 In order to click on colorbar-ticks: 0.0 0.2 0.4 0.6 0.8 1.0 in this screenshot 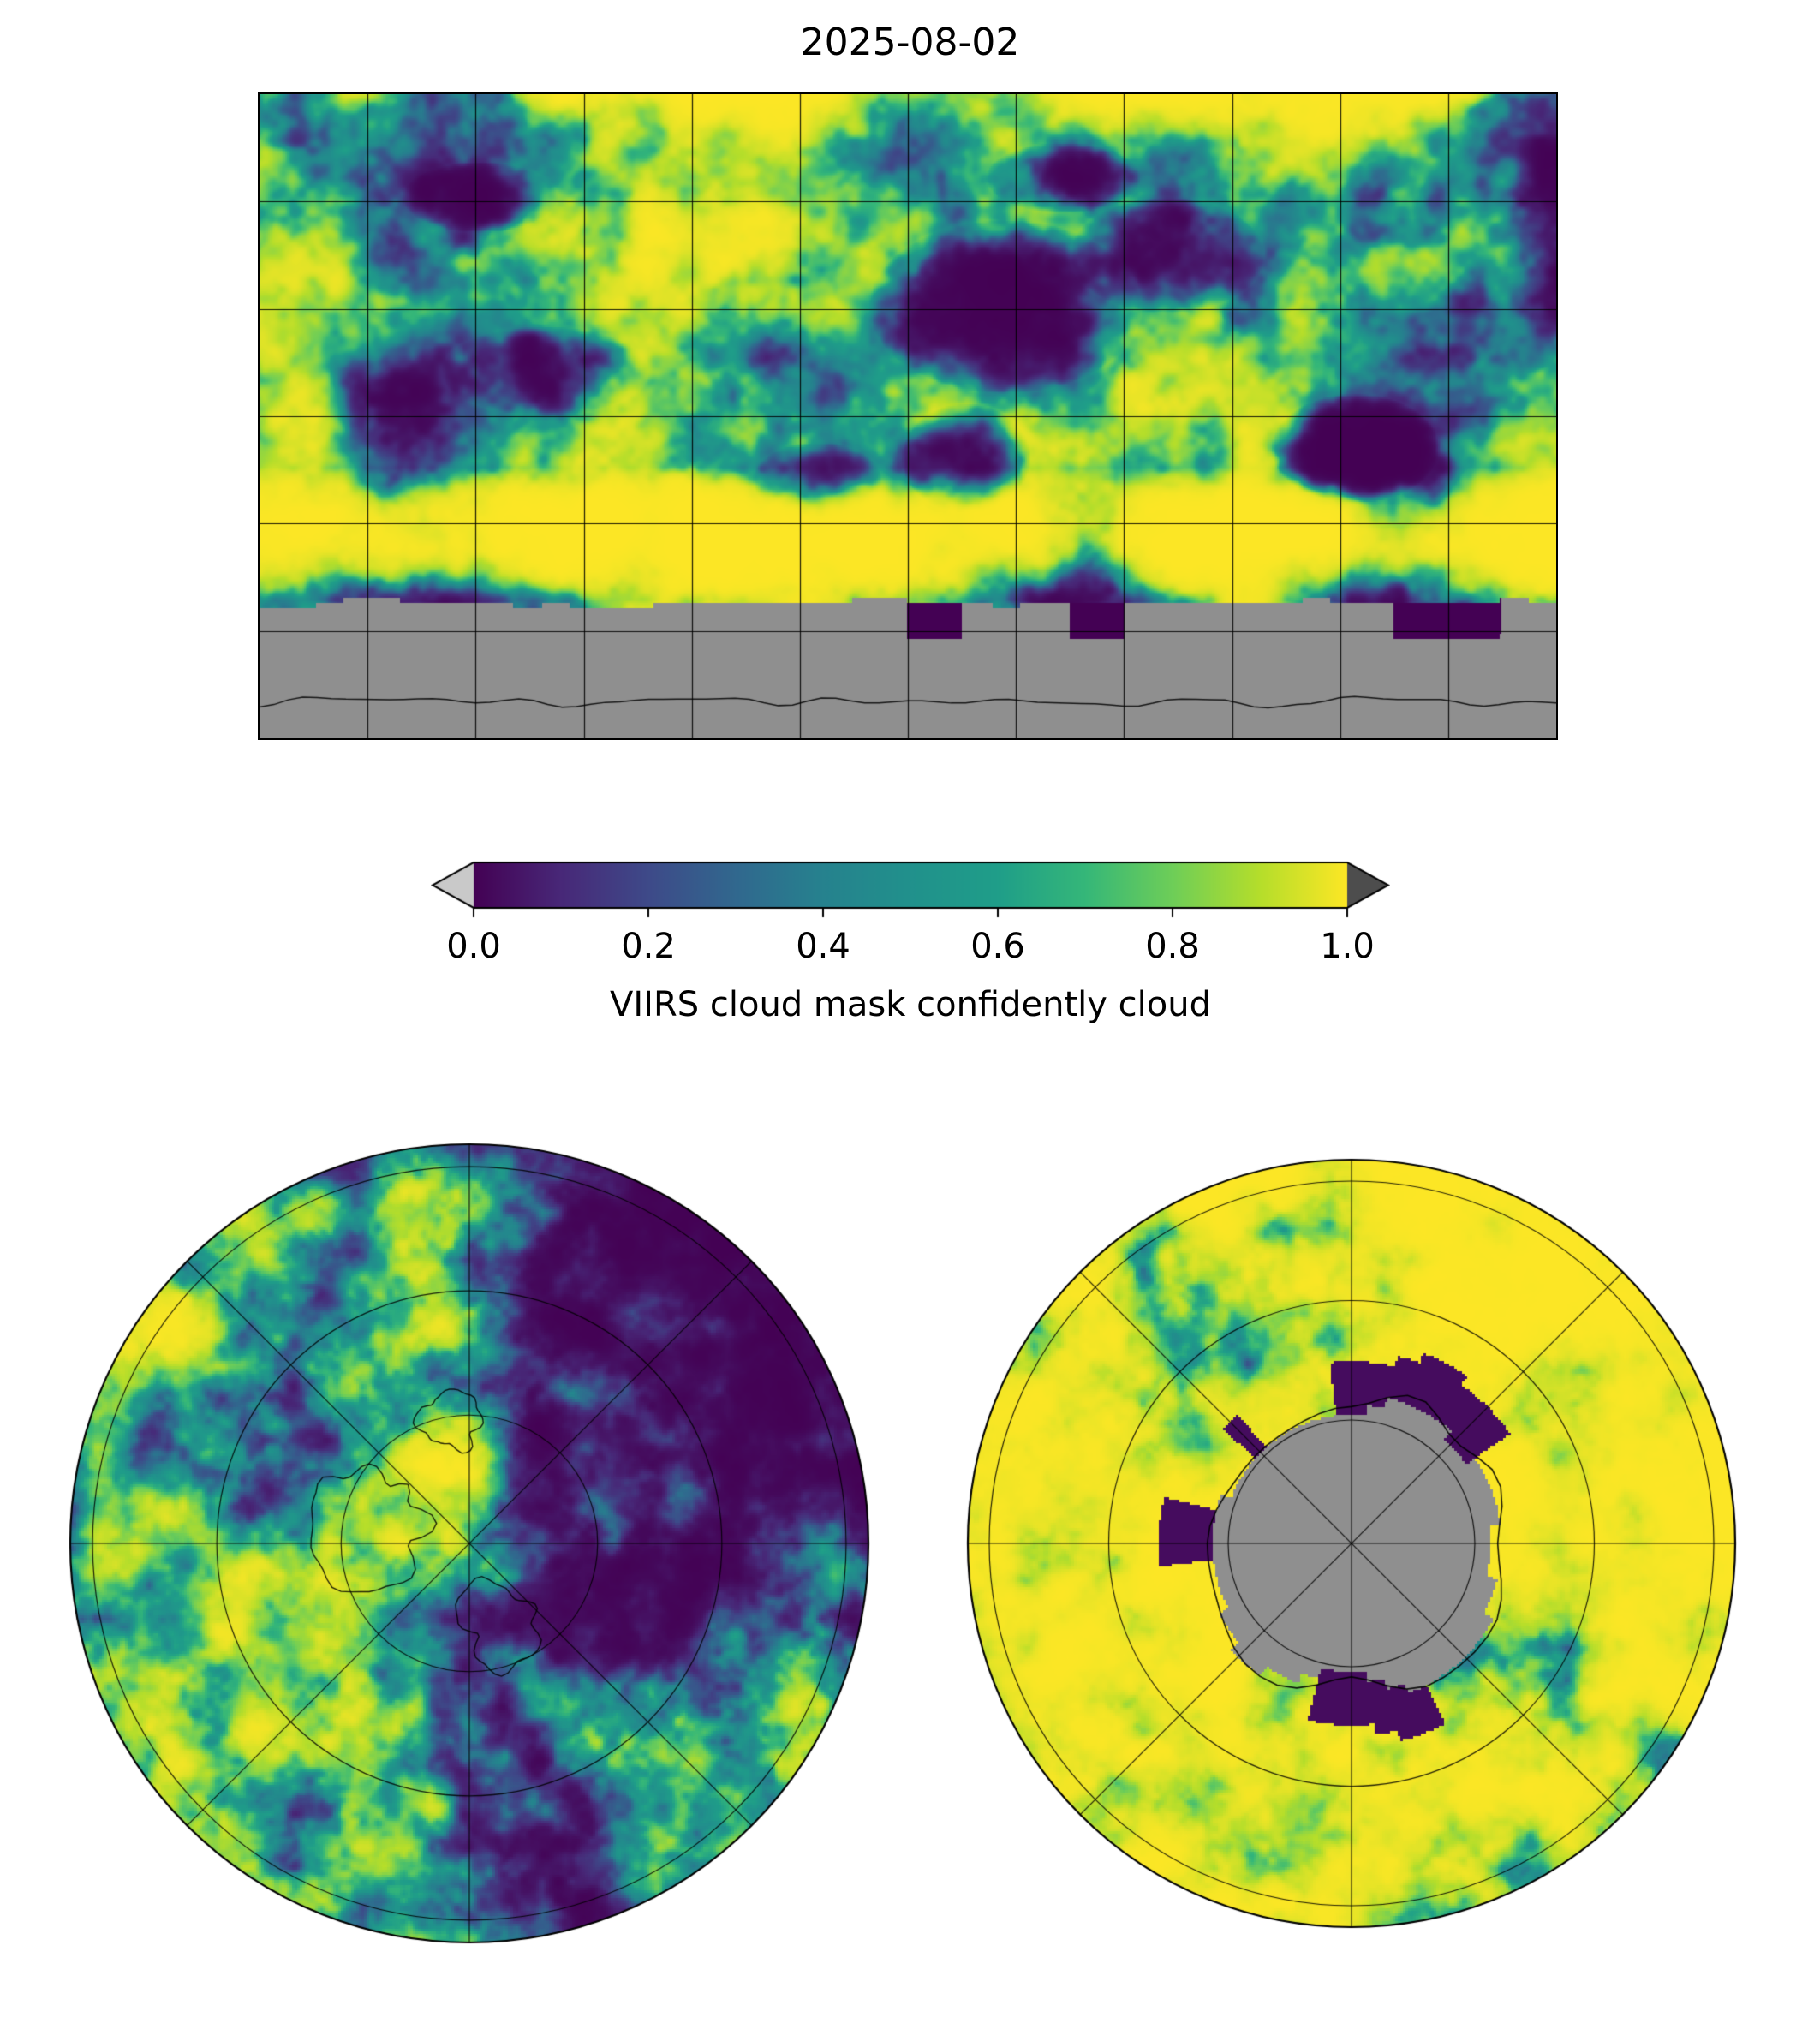, I will do `click(911, 947)`.